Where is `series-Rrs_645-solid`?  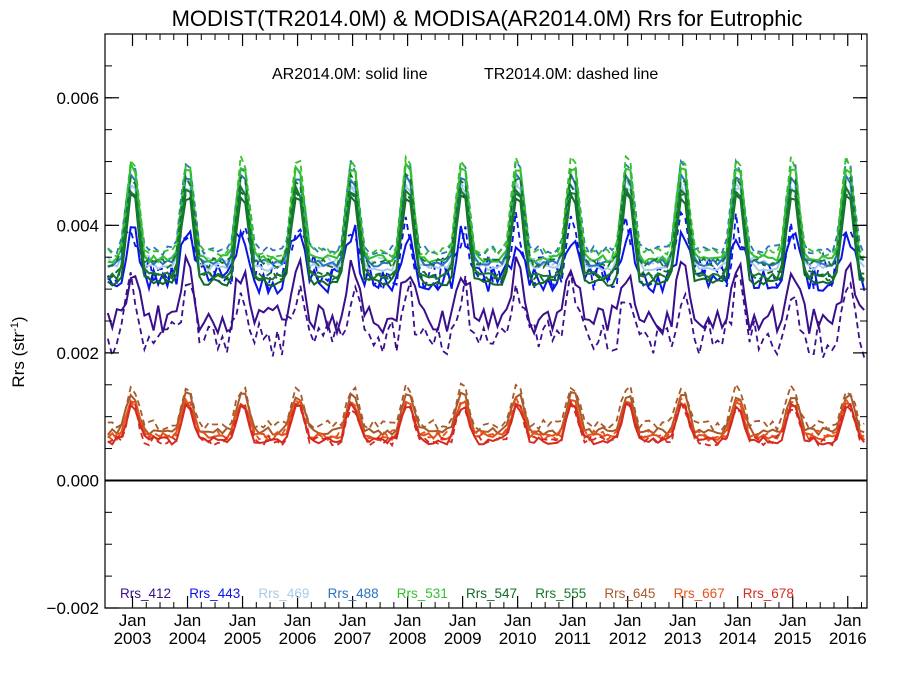
series-Rrs_645-solid is located at coordinates (486, 413).